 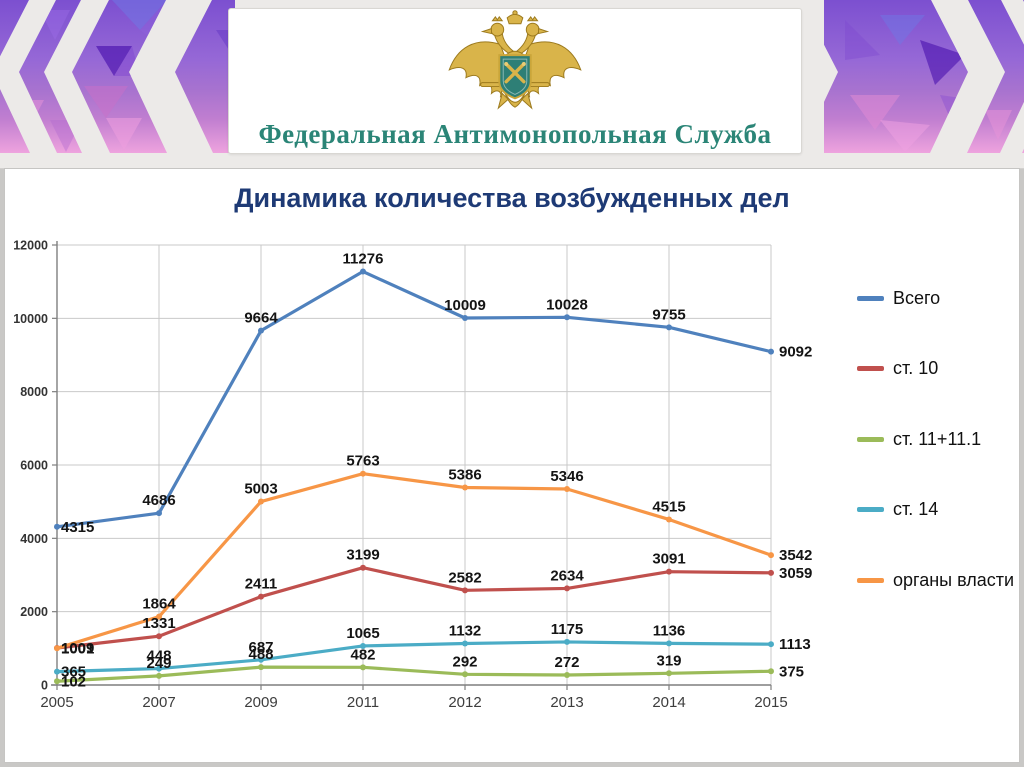 What do you see at coordinates (668, 559) in the screenshot?
I see `data-label: 3091` at bounding box center [668, 559].